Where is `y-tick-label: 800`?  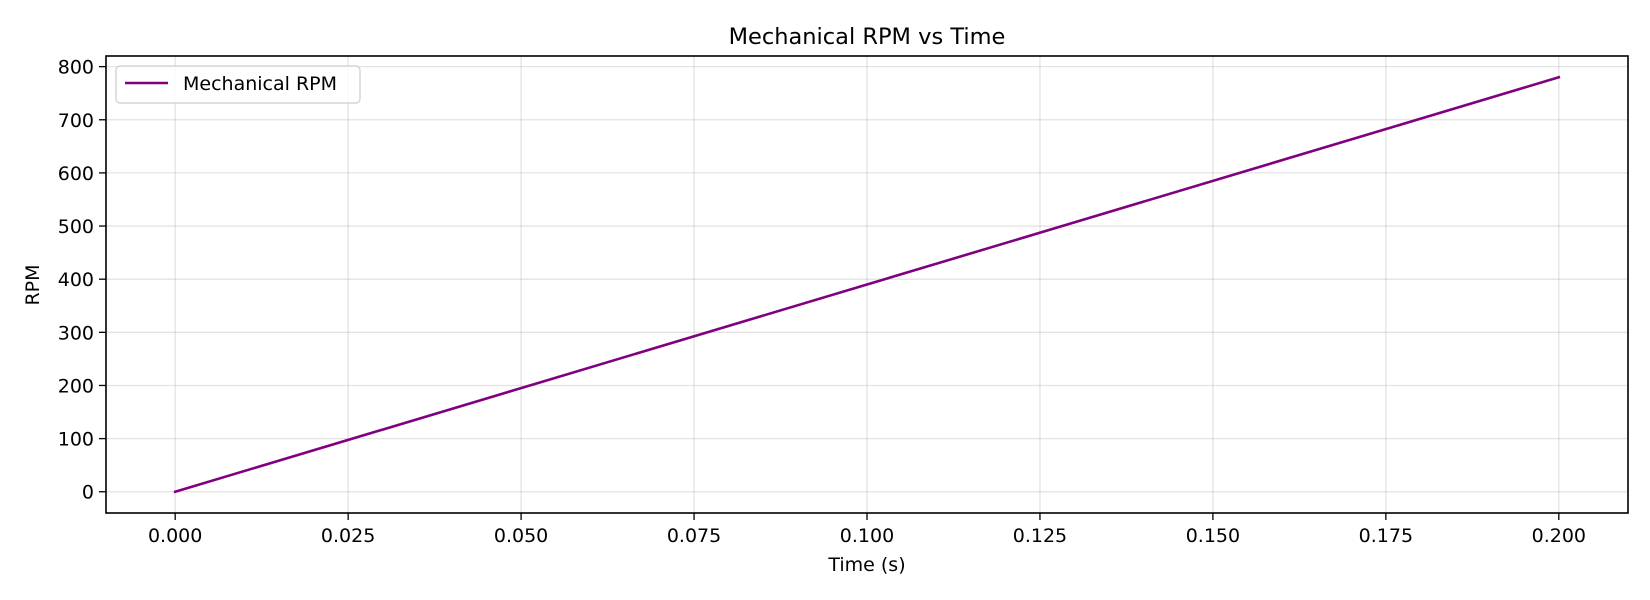 y-tick-label: 800 is located at coordinates (76, 68).